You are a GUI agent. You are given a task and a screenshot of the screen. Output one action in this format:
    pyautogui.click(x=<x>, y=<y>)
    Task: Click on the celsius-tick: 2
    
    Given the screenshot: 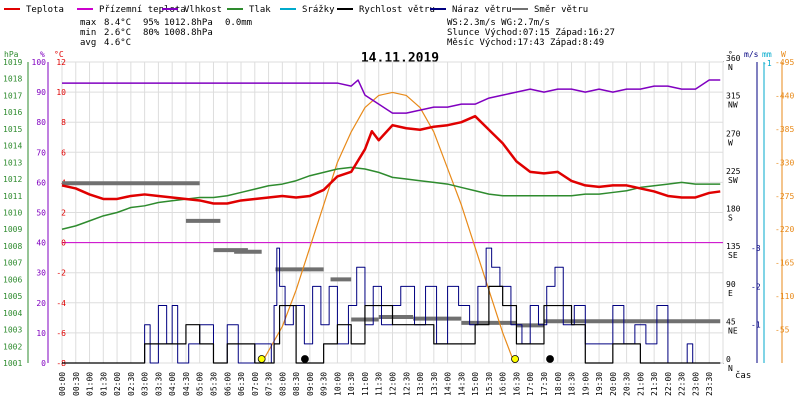 What is the action you would take?
    pyautogui.click(x=63, y=213)
    